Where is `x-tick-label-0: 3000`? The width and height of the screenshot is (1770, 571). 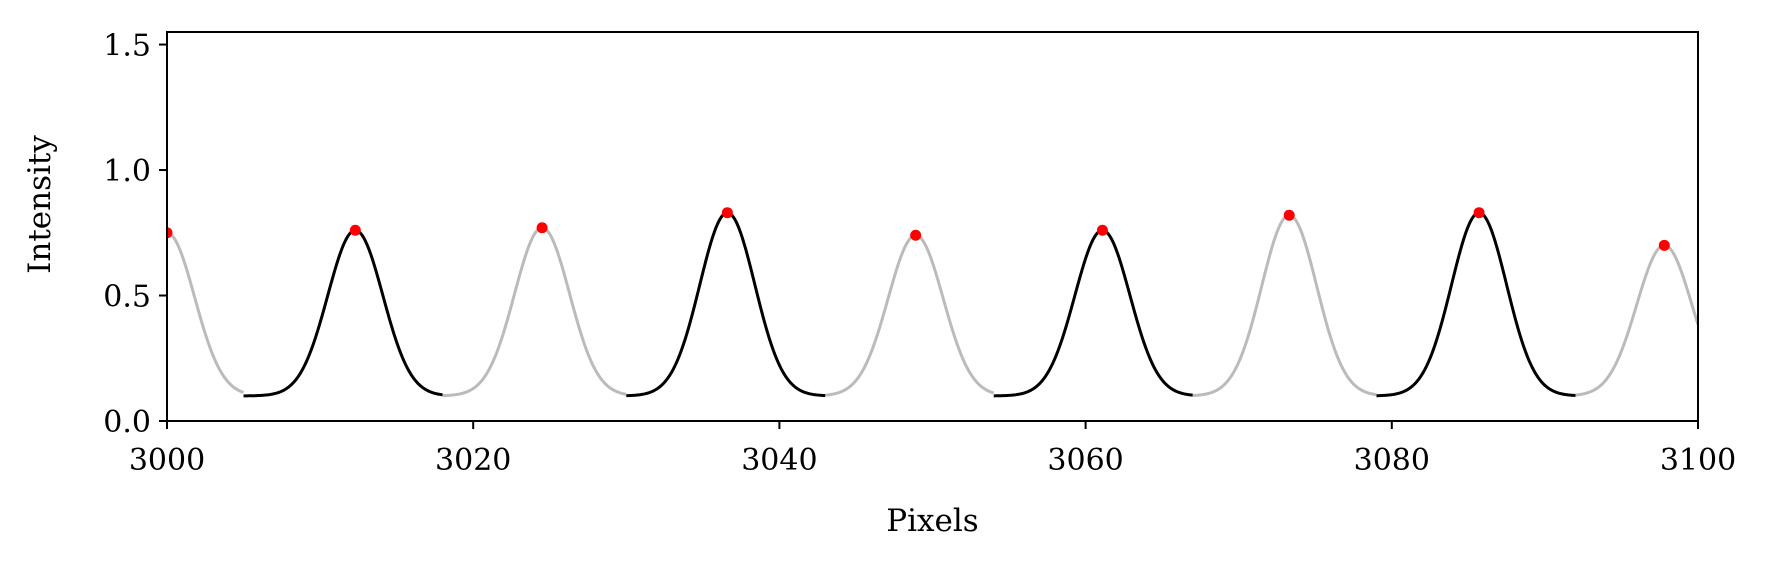
x-tick-label-0: 3000 is located at coordinates (167, 460).